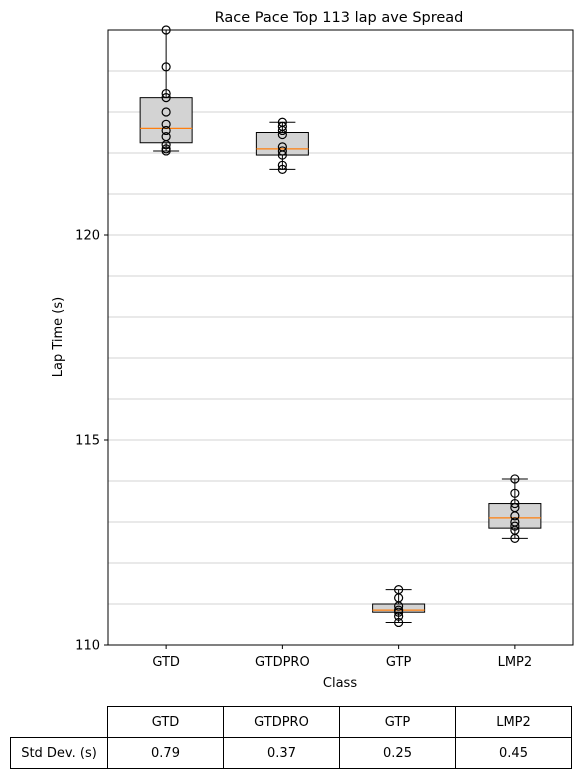 The image size is (581, 779). Describe the element at coordinates (513, 753) in the screenshot. I see `table-cell: 0.45` at that location.